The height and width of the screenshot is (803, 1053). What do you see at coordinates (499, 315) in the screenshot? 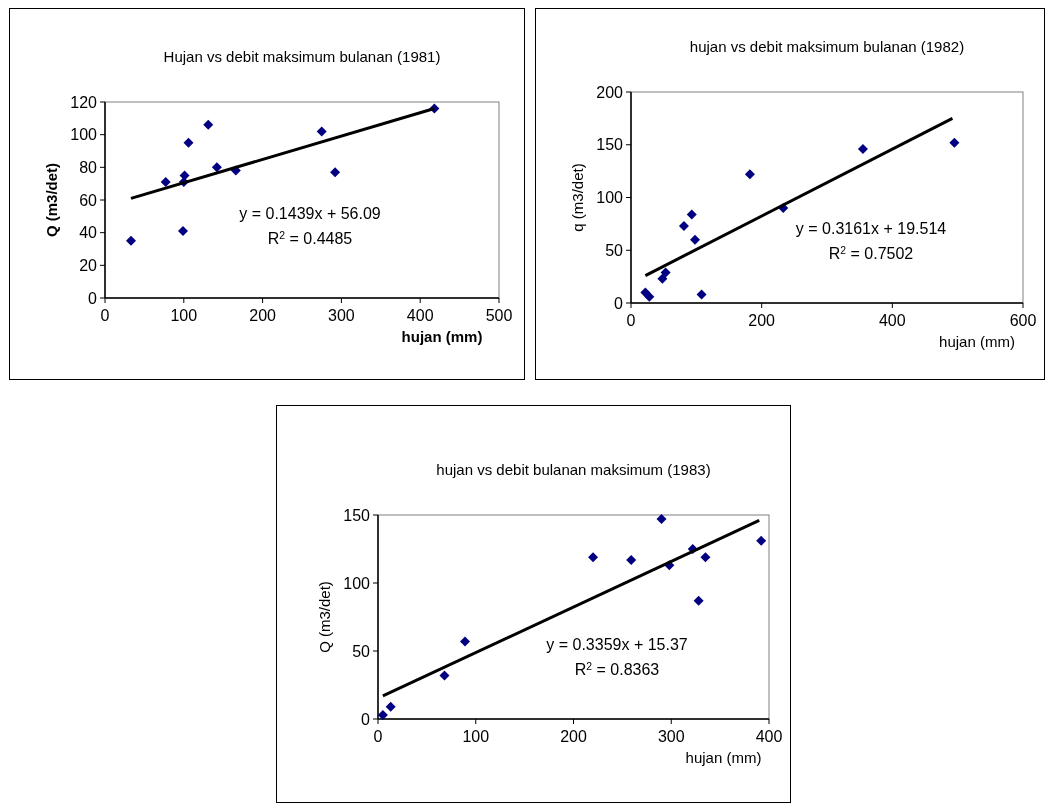
I see `x-tick-label: 500` at bounding box center [499, 315].